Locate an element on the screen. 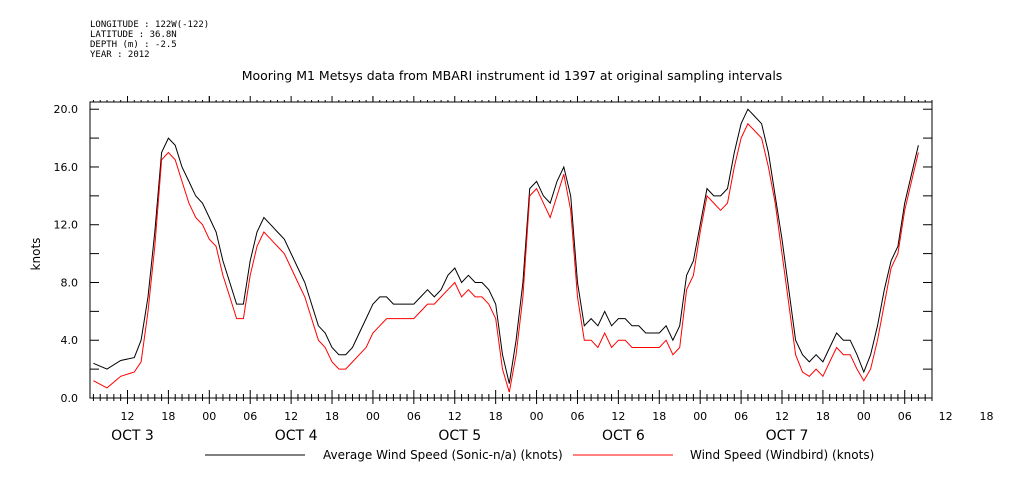 The image size is (1009, 504). legend-label: Wind Speed (Windbird) (knots) is located at coordinates (782, 455).